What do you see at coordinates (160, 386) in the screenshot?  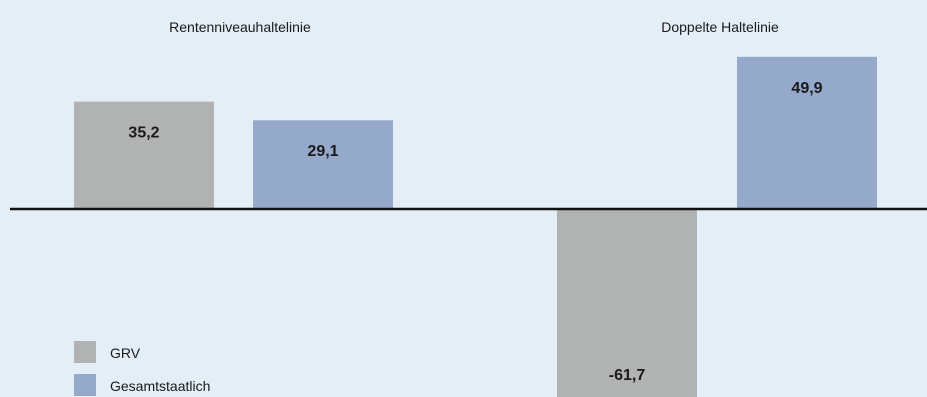 I see `legend-label: Gesamtstaatlich` at bounding box center [160, 386].